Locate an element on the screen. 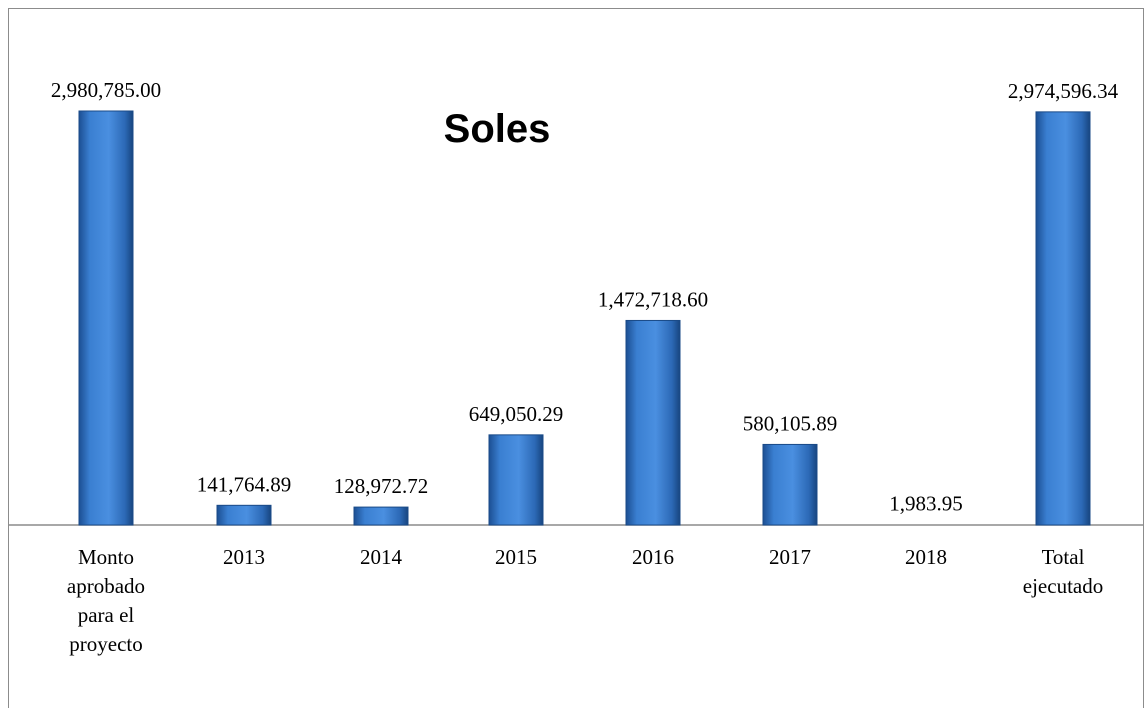 The width and height of the screenshot is (1148, 708). category-label-line: proyecto is located at coordinates (105, 644).